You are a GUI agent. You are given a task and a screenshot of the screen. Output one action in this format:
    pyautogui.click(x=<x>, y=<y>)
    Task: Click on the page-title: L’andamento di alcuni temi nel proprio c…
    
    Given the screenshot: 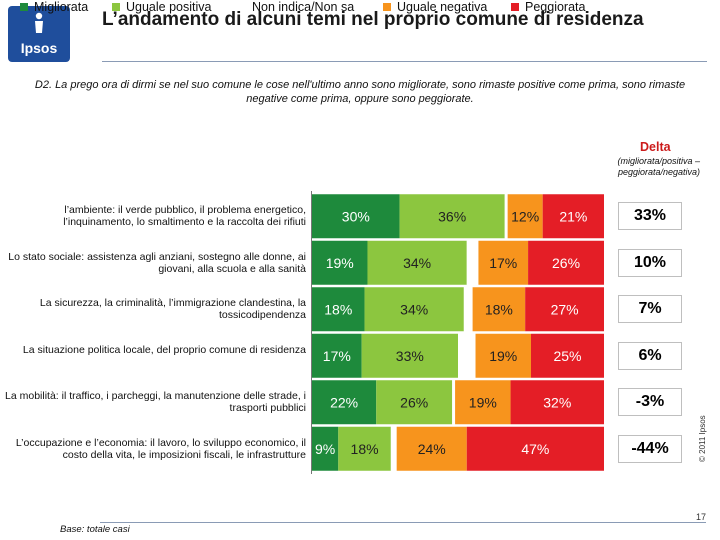 What is the action you would take?
    pyautogui.click(x=373, y=19)
    